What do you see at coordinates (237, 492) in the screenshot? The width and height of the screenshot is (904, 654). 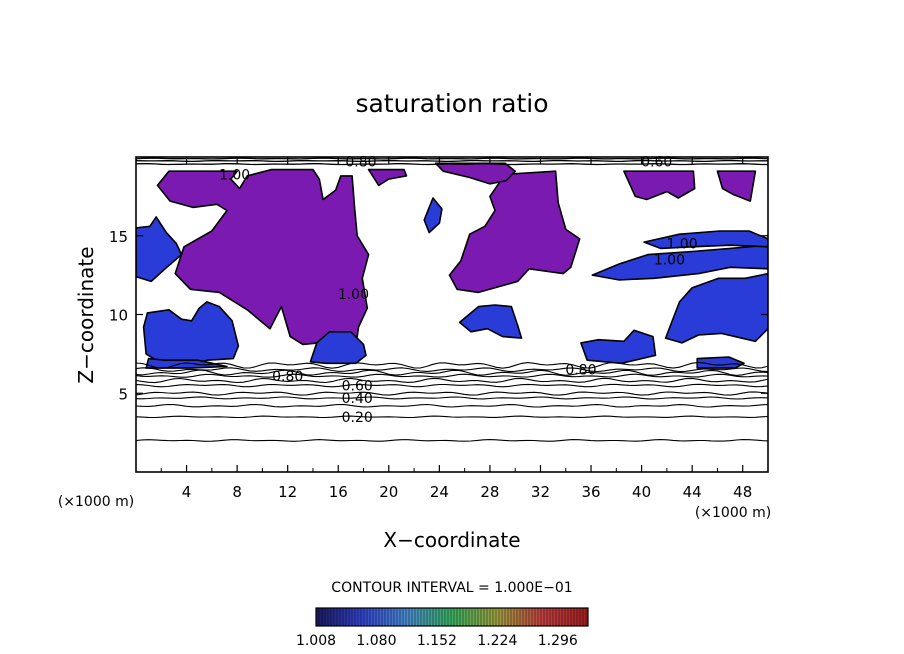 I see `x-tick-label: 8` at bounding box center [237, 492].